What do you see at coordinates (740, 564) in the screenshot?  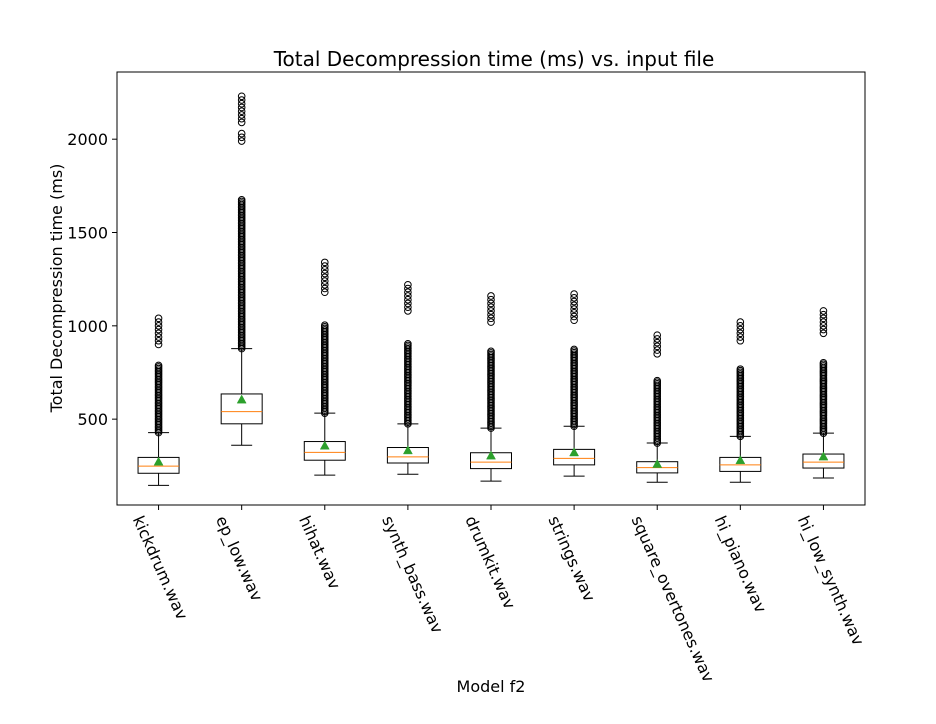 I see `x-tick-label: hi_piano.wav` at bounding box center [740, 564].